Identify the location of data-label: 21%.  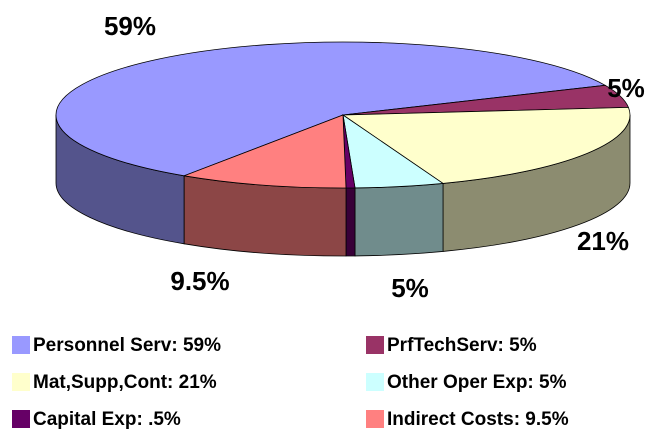
(603, 241).